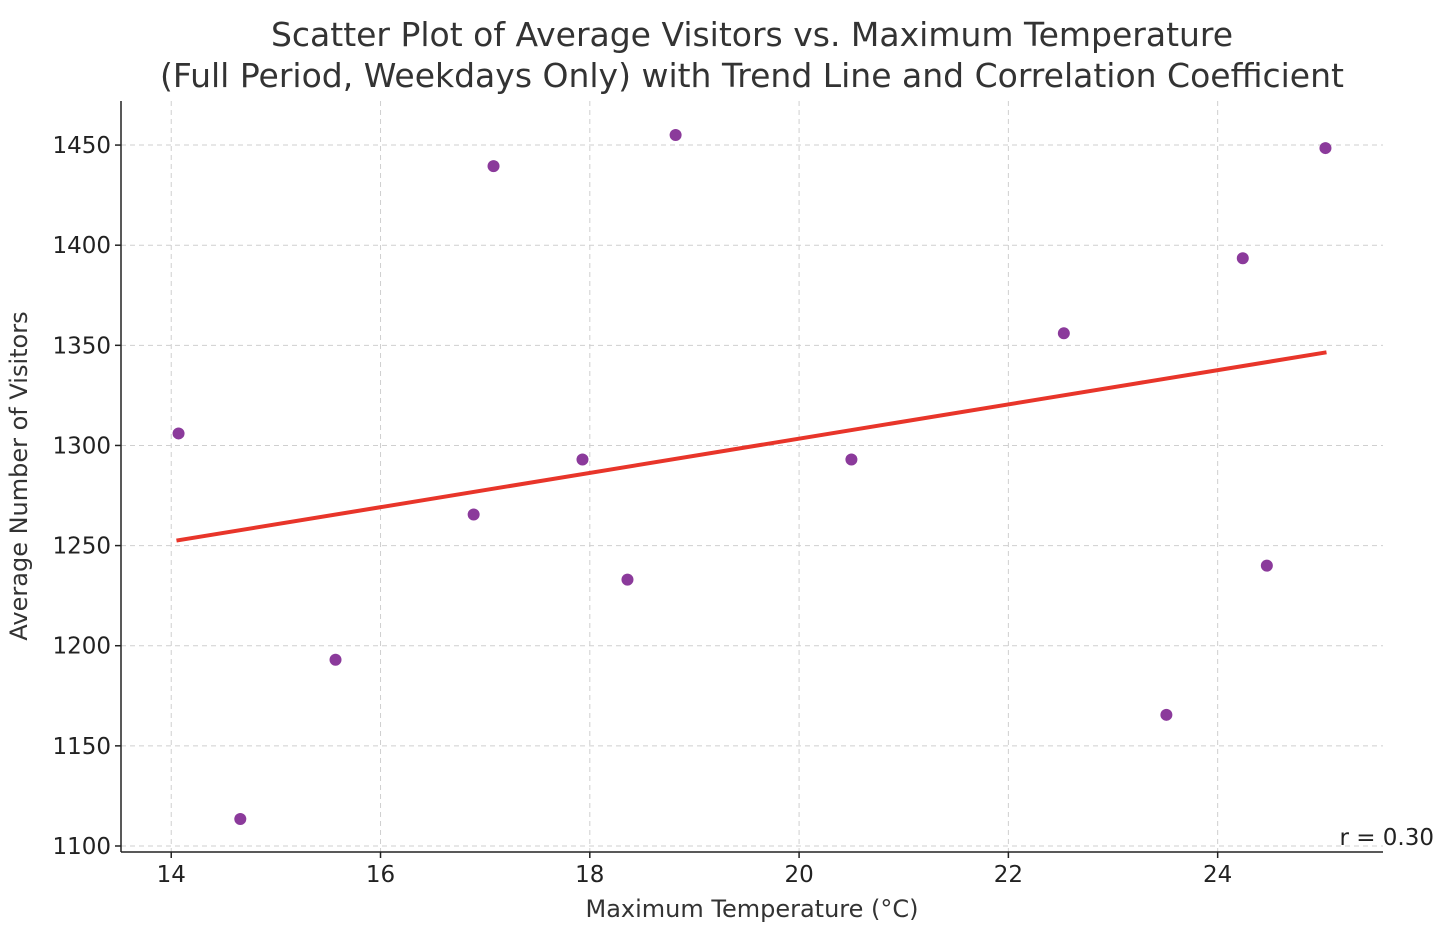  Describe the element at coordinates (19, 475) in the screenshot. I see `y-axis-label: Average Number of Visitors` at that location.